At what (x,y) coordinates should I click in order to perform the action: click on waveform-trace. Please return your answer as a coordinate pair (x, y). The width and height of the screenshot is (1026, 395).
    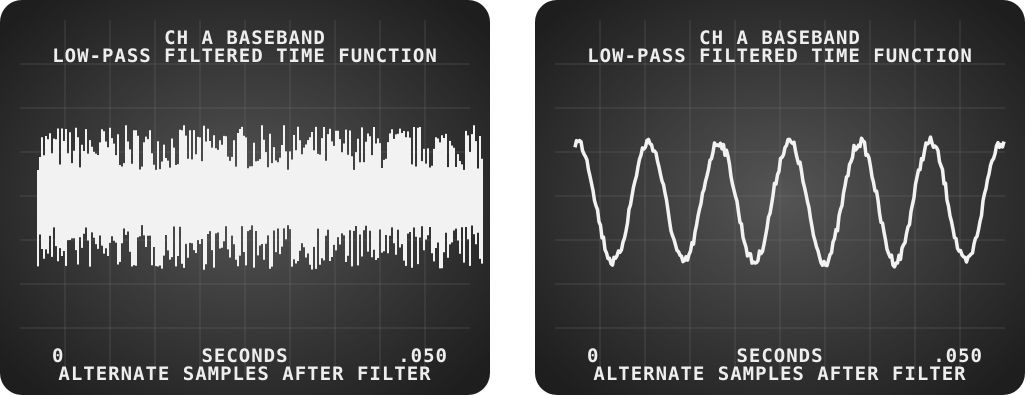
    Looking at the image, I should click on (789, 202).